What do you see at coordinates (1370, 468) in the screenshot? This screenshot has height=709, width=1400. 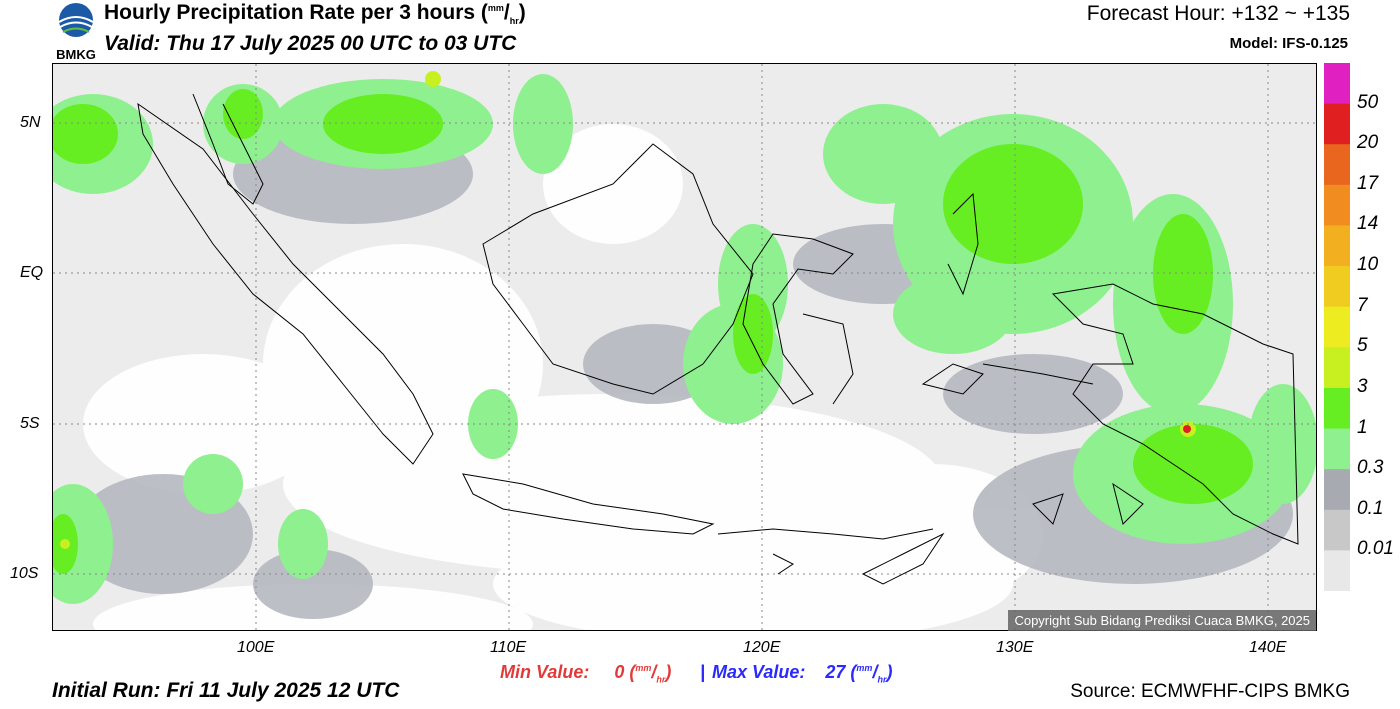 I see `colorbar-label: 0.3` at bounding box center [1370, 468].